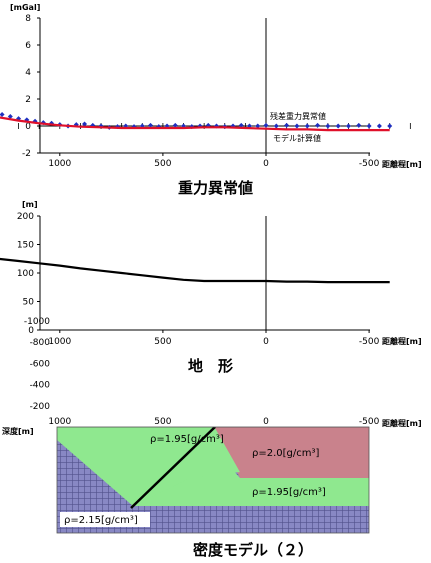  I want to click on density-region-mid-green, so click(186, 466).